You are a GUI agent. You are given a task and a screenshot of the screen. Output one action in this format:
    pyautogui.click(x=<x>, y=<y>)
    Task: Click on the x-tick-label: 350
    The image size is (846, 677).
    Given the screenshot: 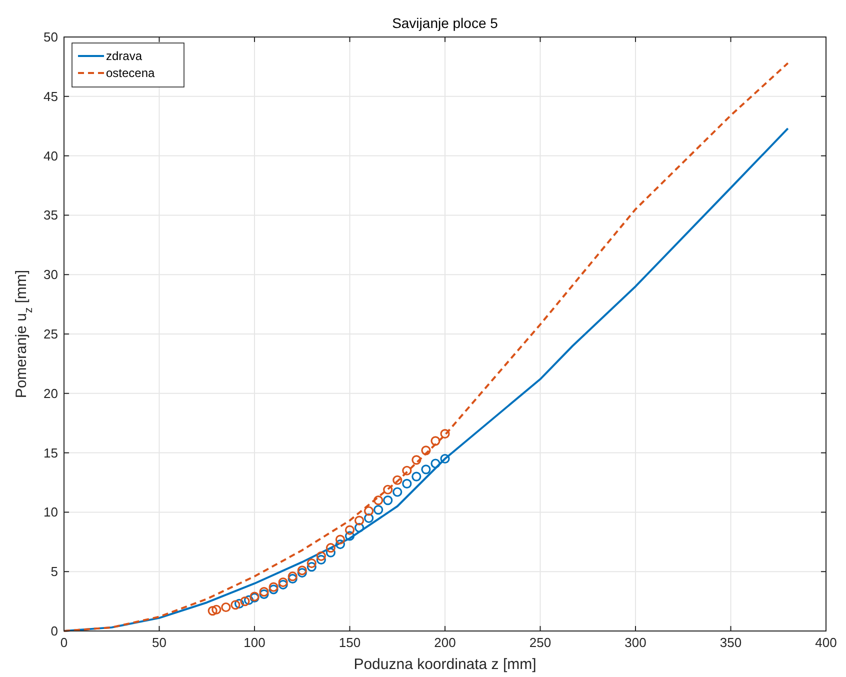 What is the action you would take?
    pyautogui.click(x=731, y=642)
    